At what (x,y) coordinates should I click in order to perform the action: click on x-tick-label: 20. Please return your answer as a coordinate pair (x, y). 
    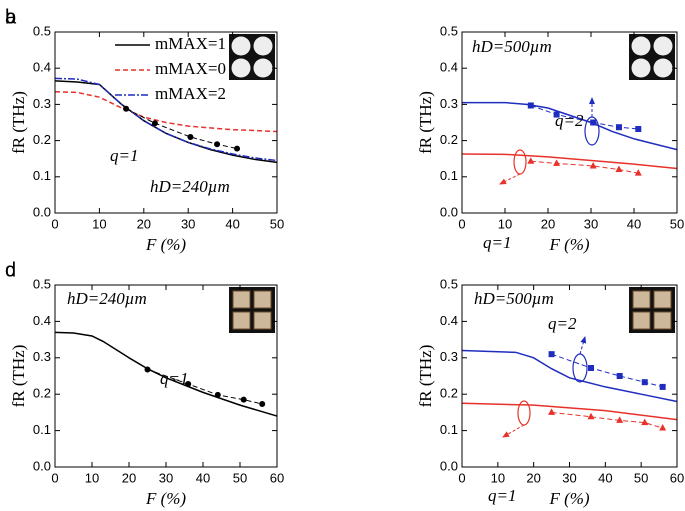
    Looking at the image, I should click on (548, 223).